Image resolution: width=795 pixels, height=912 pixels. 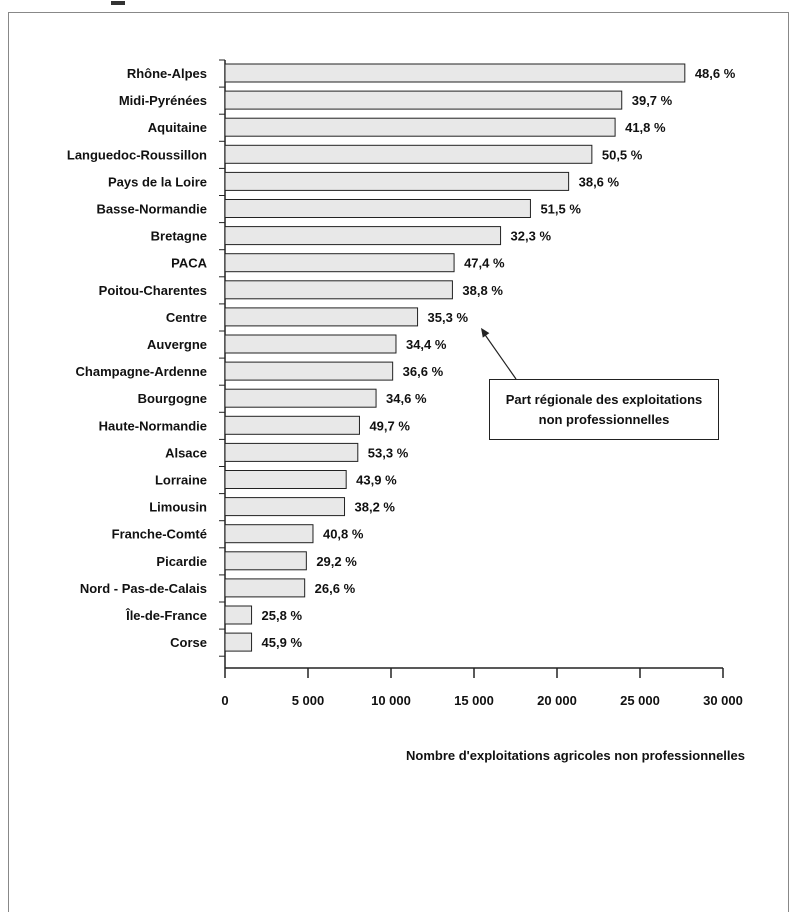 What do you see at coordinates (282, 642) in the screenshot?
I see `value-label: 45,9 %` at bounding box center [282, 642].